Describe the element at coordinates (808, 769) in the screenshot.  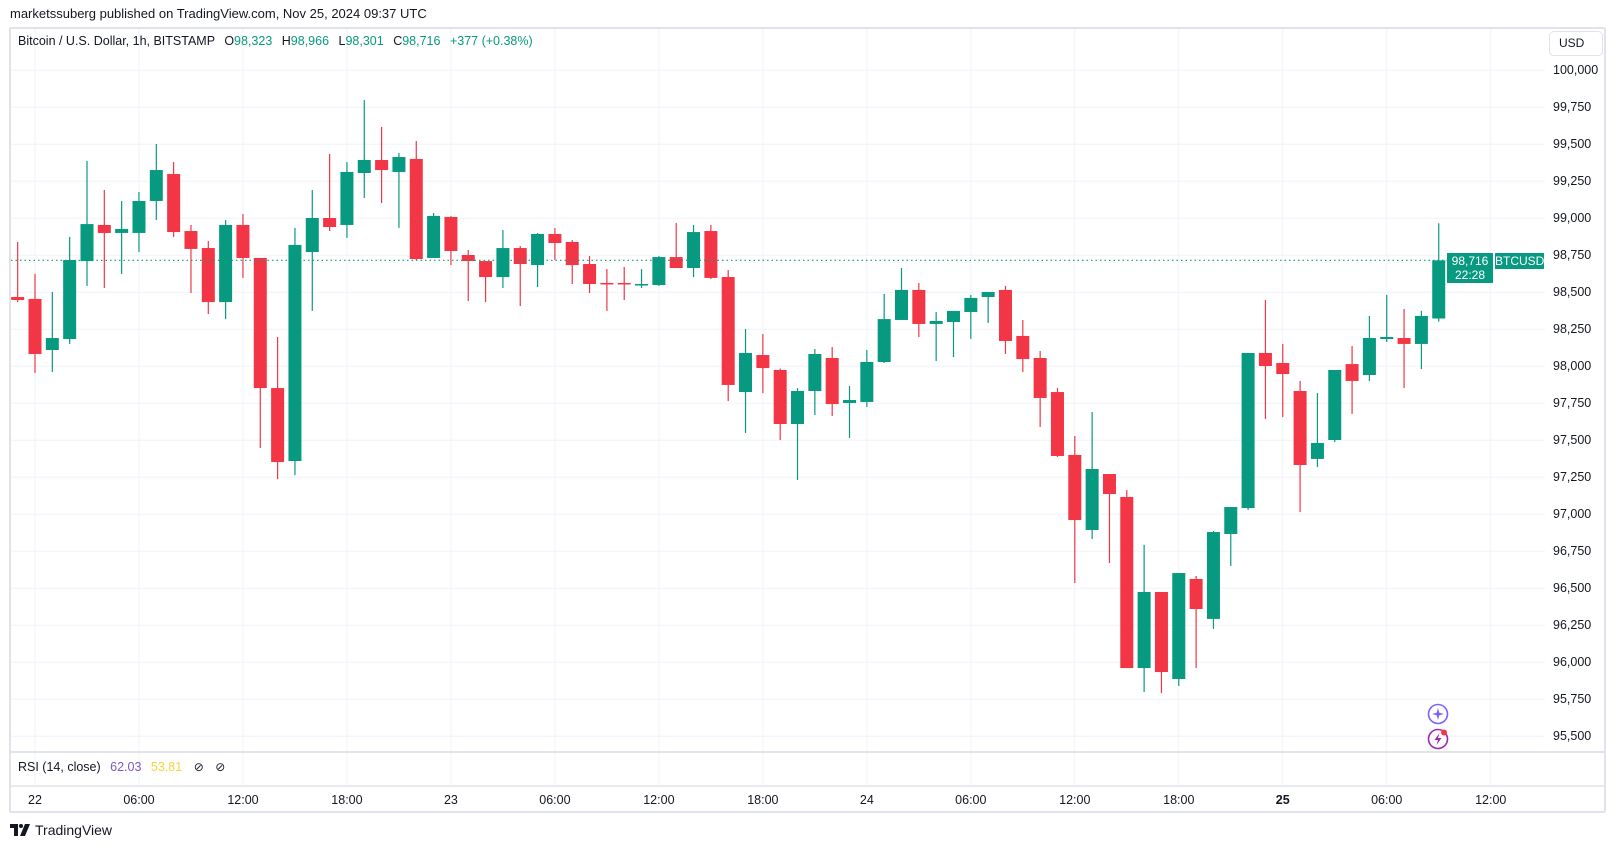
I see `pane-separators` at that location.